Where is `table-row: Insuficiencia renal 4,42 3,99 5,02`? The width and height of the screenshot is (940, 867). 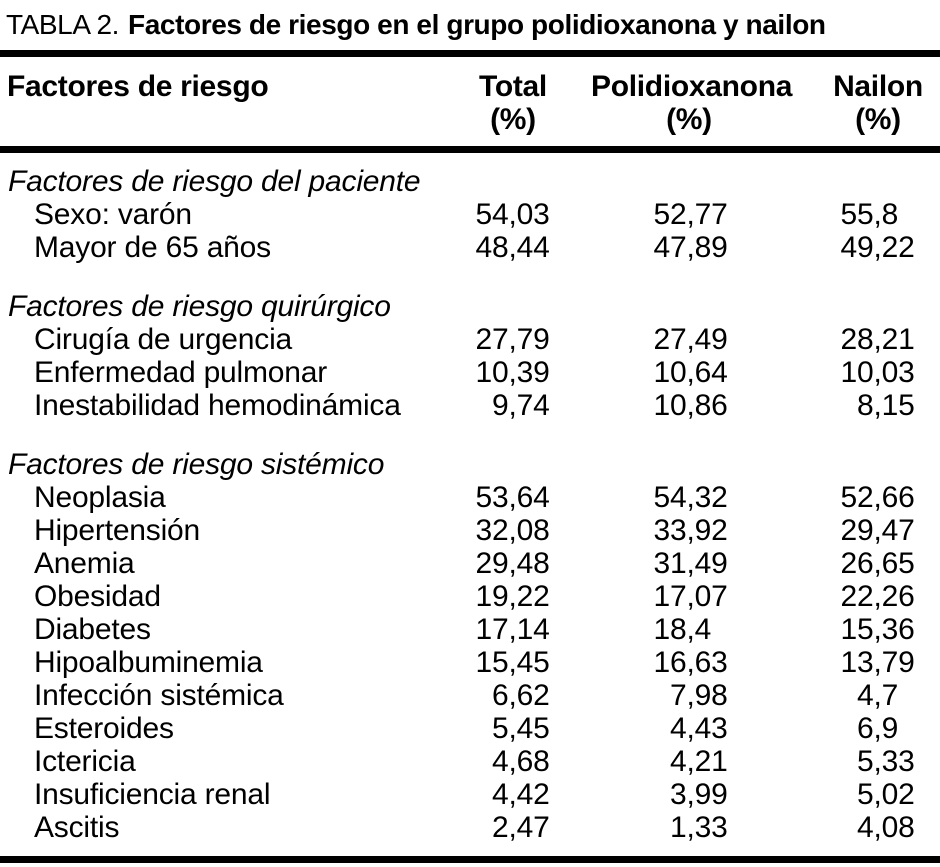 table-row: Insuficiencia renal 4,42 3,99 5,02 is located at coordinates (470, 794).